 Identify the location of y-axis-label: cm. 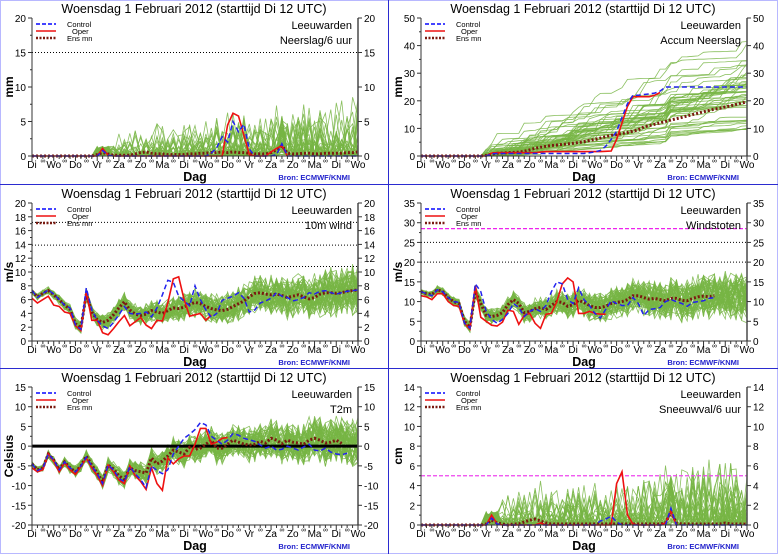
(398, 455).